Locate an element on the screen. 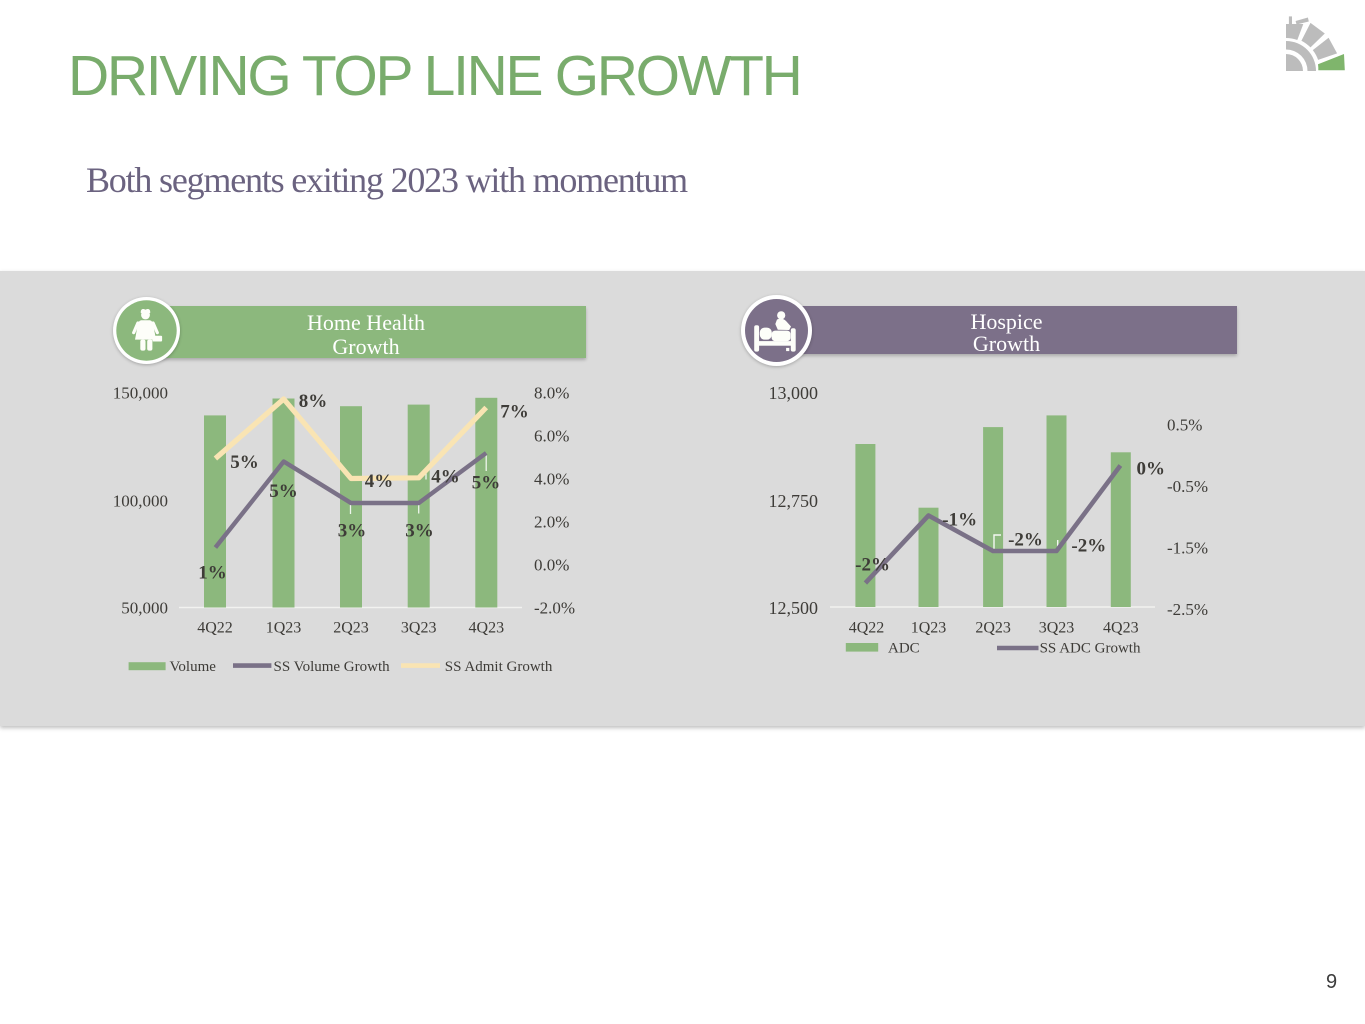 The image size is (1365, 1024). svg-text: 0.5% is located at coordinates (1184, 425).